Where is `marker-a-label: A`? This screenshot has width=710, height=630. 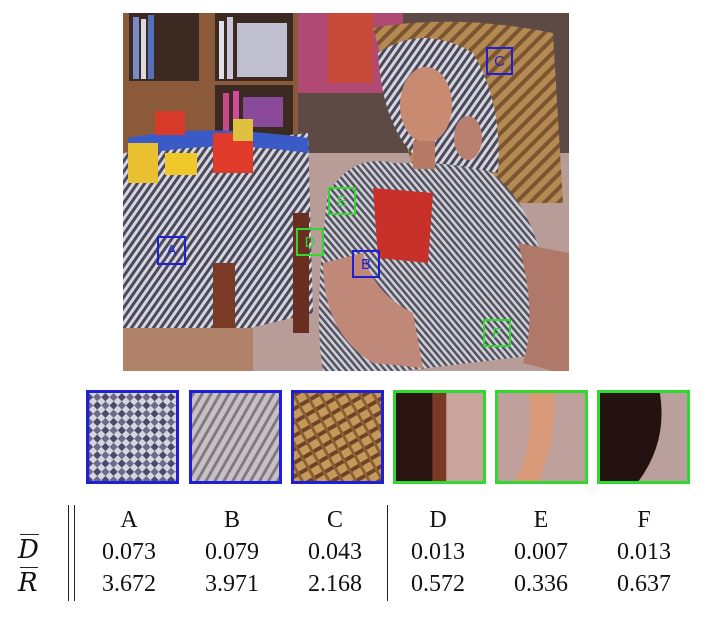 marker-a-label: A is located at coordinates (171, 250).